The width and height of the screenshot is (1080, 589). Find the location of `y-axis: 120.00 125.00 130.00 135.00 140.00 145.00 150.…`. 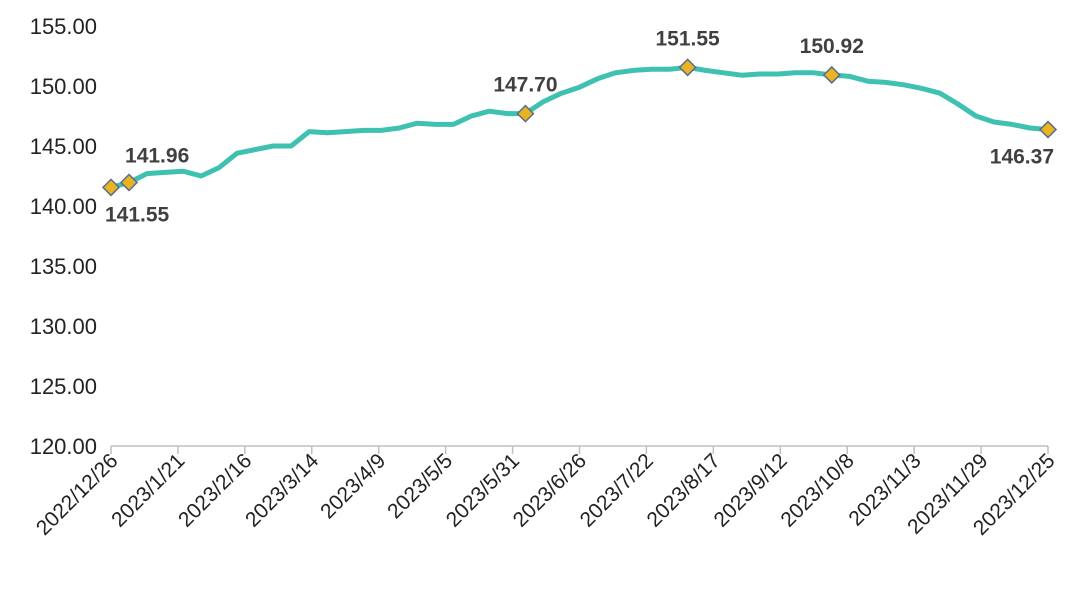

y-axis: 120.00 125.00 130.00 135.00 140.00 145.00 150.… is located at coordinates (63, 236).